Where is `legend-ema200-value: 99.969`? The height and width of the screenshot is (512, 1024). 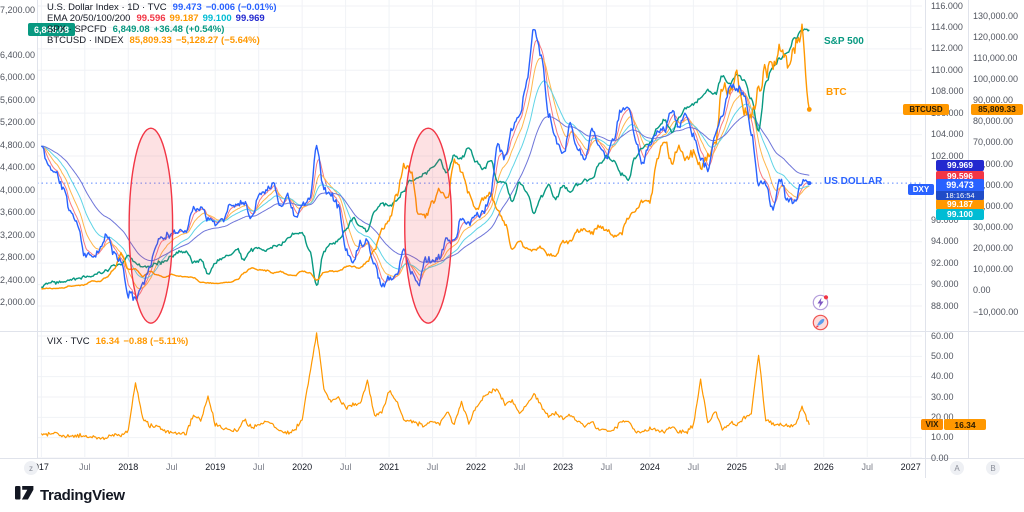
legend-ema200-value: 99.969 is located at coordinates (250, 18).